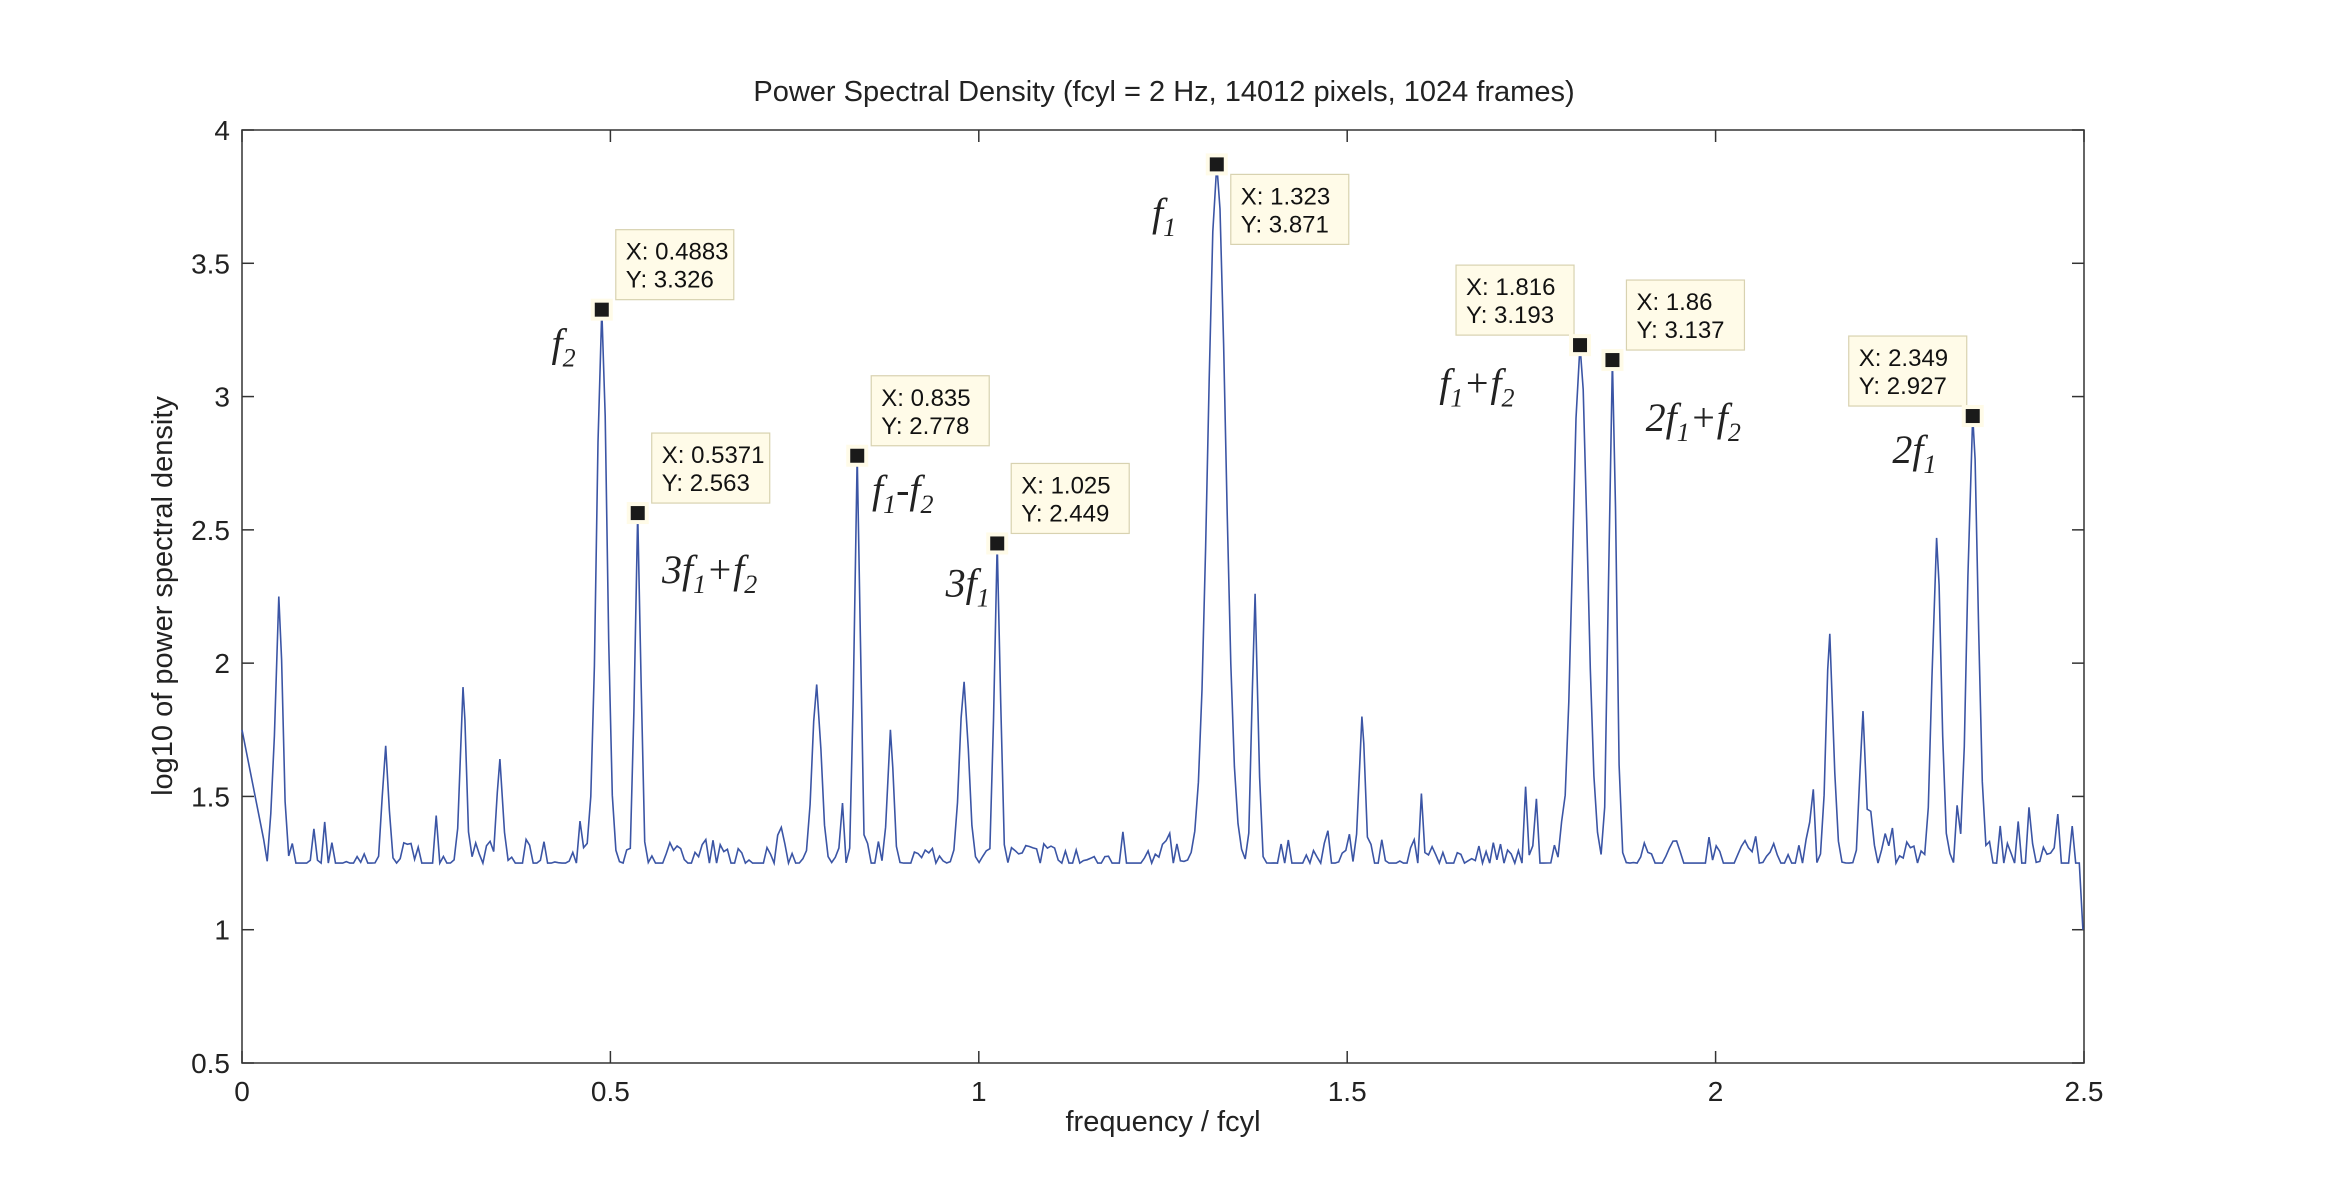 The image size is (2348, 1194). I want to click on y-tick-label: 1, so click(222, 930).